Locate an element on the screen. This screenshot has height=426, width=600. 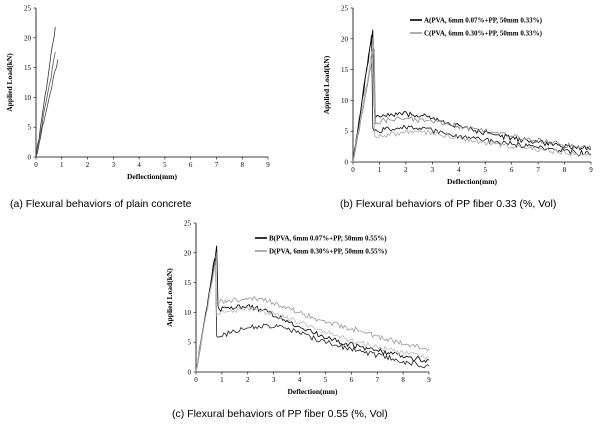
legend-label: B(PVA, 6mm 0.07%+PP, 50mm 0.55%) is located at coordinates (328, 239).